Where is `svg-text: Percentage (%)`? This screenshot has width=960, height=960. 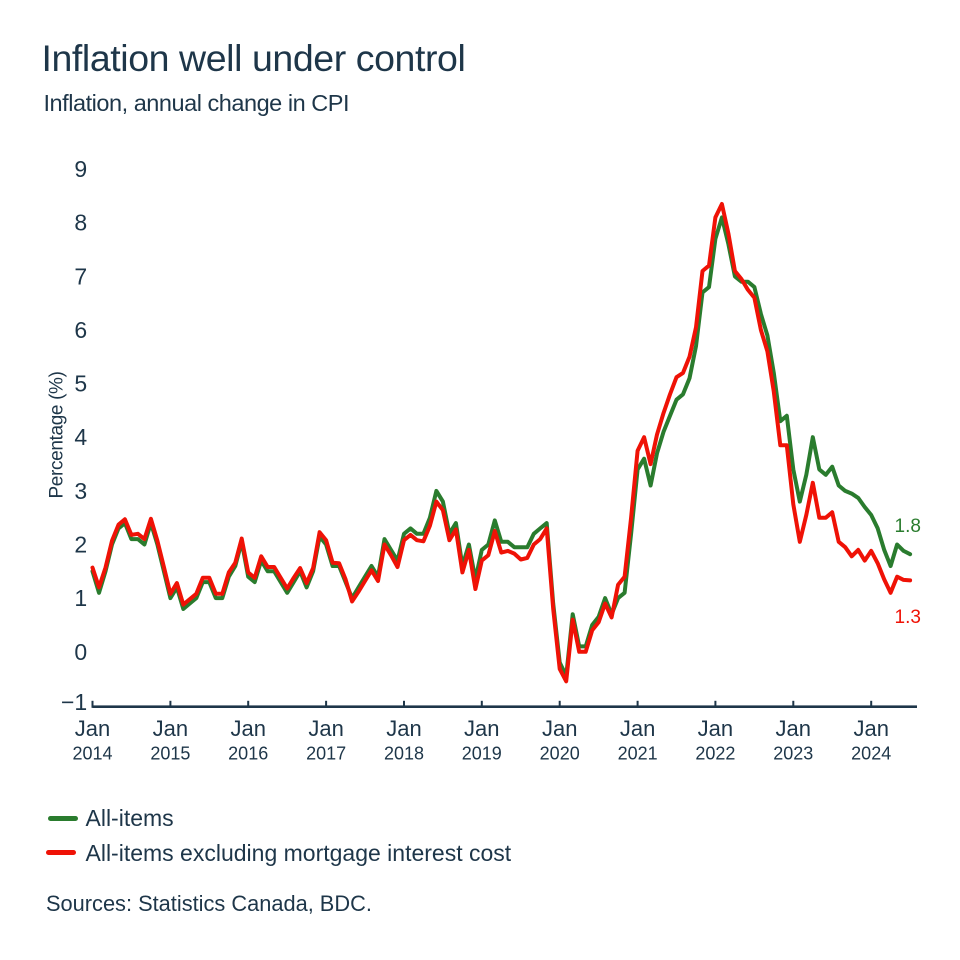 svg-text: Percentage (%) is located at coordinates (56, 434).